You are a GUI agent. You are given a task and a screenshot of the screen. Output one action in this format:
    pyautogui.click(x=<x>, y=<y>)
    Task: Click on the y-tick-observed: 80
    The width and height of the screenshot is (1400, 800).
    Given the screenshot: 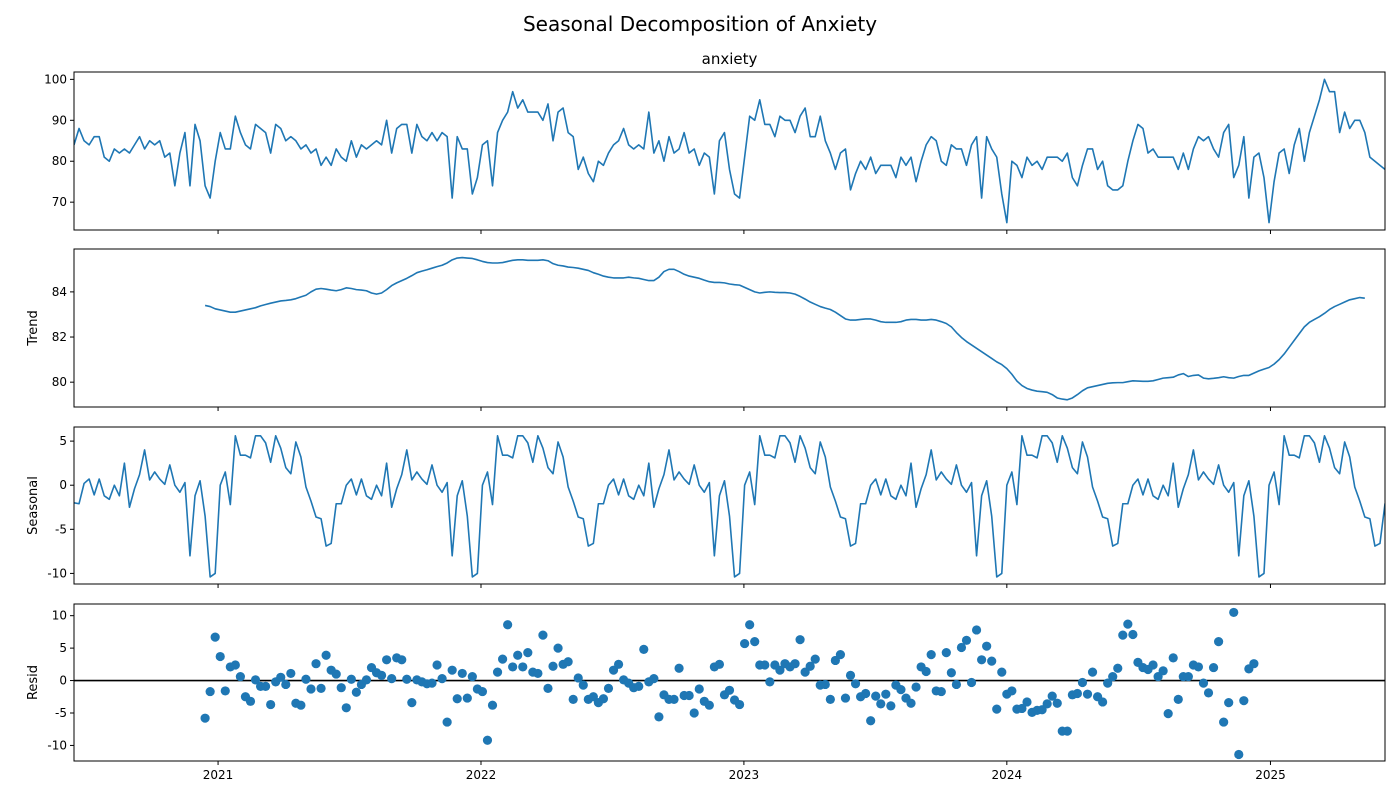 What is the action you would take?
    pyautogui.click(x=63, y=161)
    